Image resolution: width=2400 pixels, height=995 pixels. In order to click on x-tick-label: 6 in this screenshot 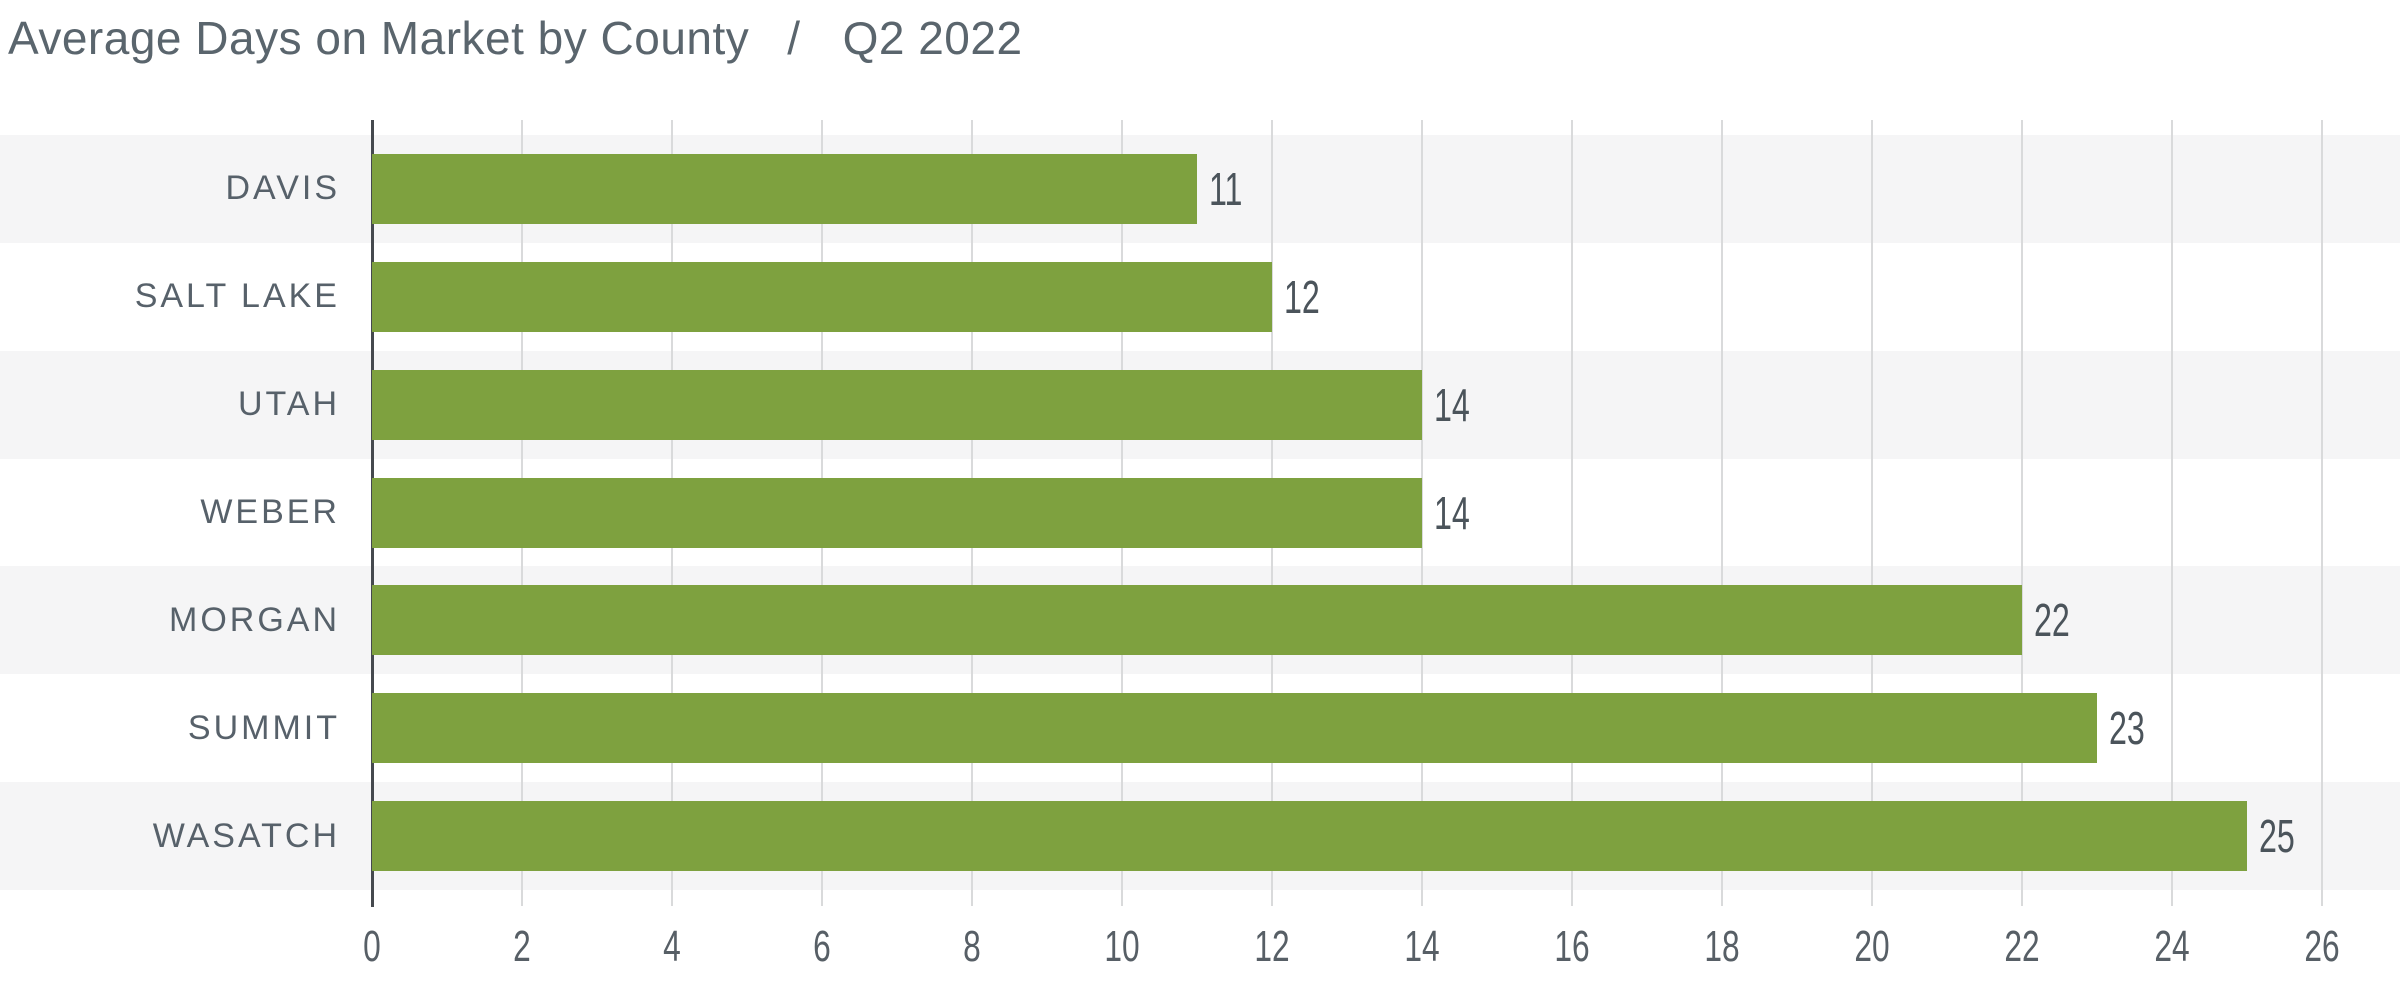, I will do `click(822, 946)`.